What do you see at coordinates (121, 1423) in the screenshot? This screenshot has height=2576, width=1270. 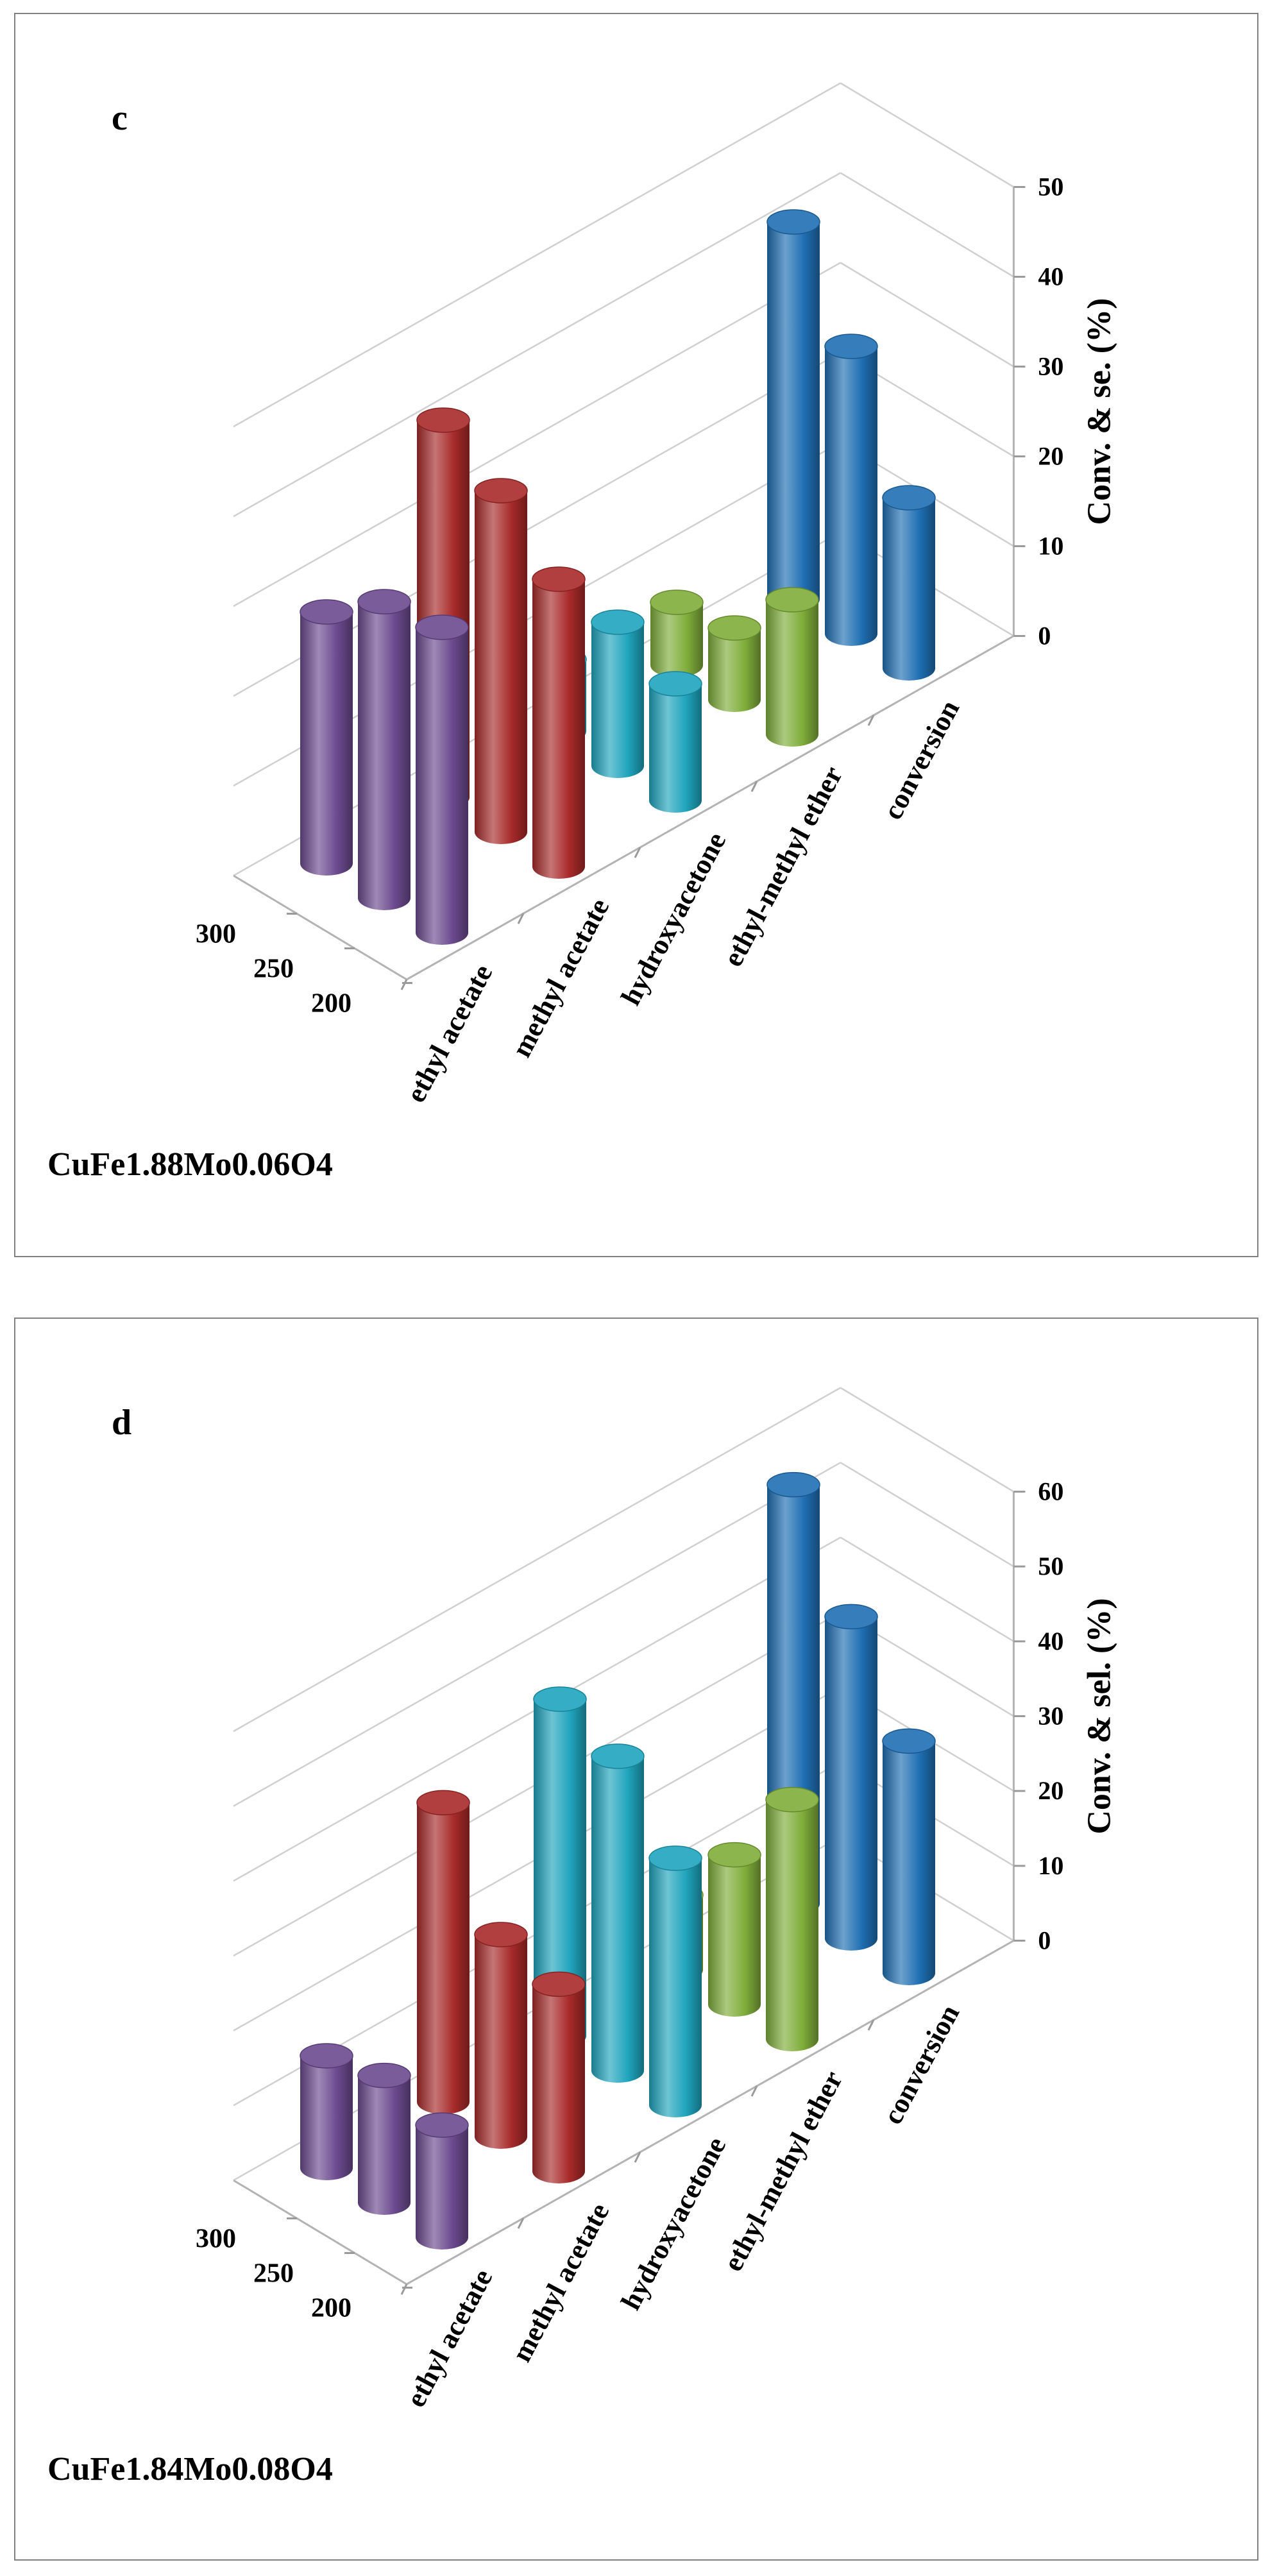 I see `panel-letter: d` at bounding box center [121, 1423].